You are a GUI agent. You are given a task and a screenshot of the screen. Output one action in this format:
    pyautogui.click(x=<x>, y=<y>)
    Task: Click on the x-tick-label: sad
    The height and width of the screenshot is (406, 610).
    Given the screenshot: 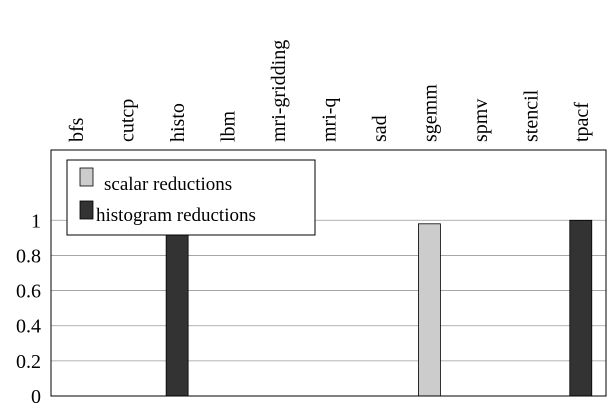 What is the action you would take?
    pyautogui.click(x=380, y=128)
    